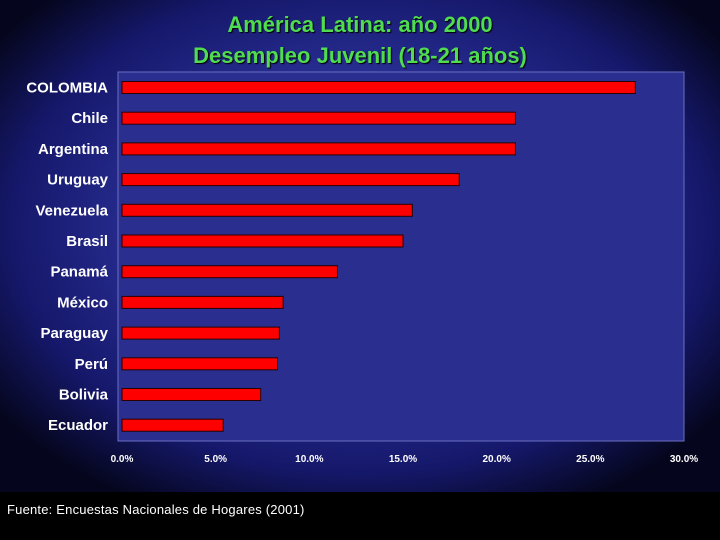 The image size is (720, 540). Describe the element at coordinates (360, 24) in the screenshot. I see `chart-title: América Latina: año 2000` at that location.